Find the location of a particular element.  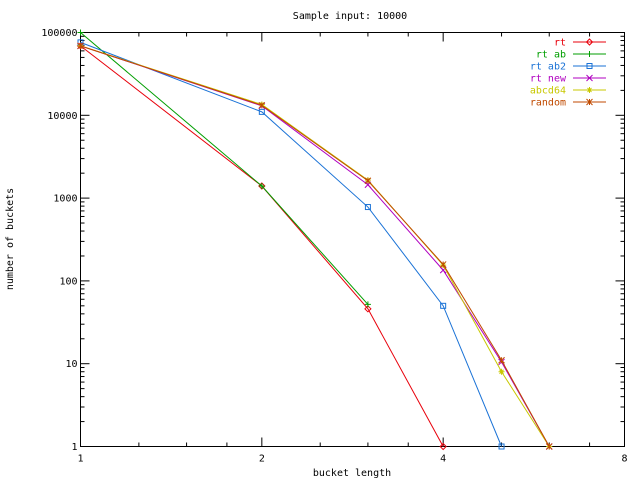

x-tick-label: 4 is located at coordinates (443, 459).